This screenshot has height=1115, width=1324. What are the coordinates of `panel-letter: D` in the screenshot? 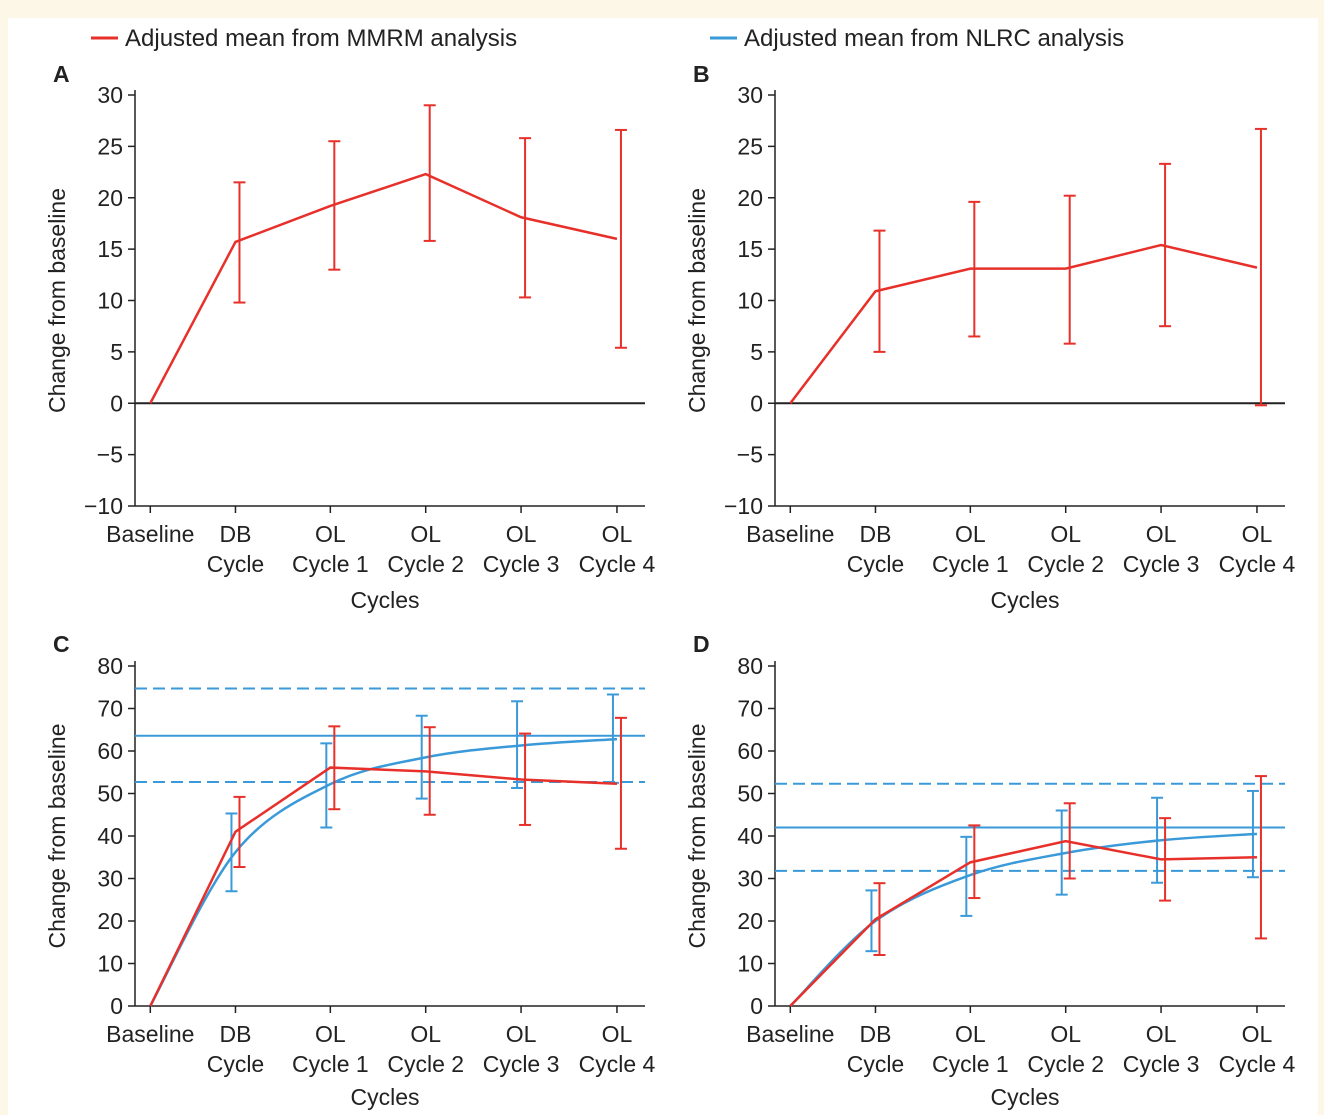 It's located at (701, 644).